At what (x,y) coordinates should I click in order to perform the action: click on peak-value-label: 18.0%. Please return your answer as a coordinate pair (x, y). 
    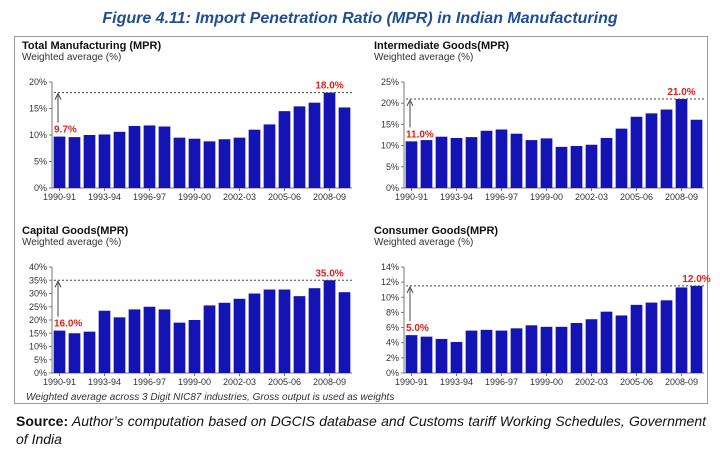
    Looking at the image, I should click on (329, 86).